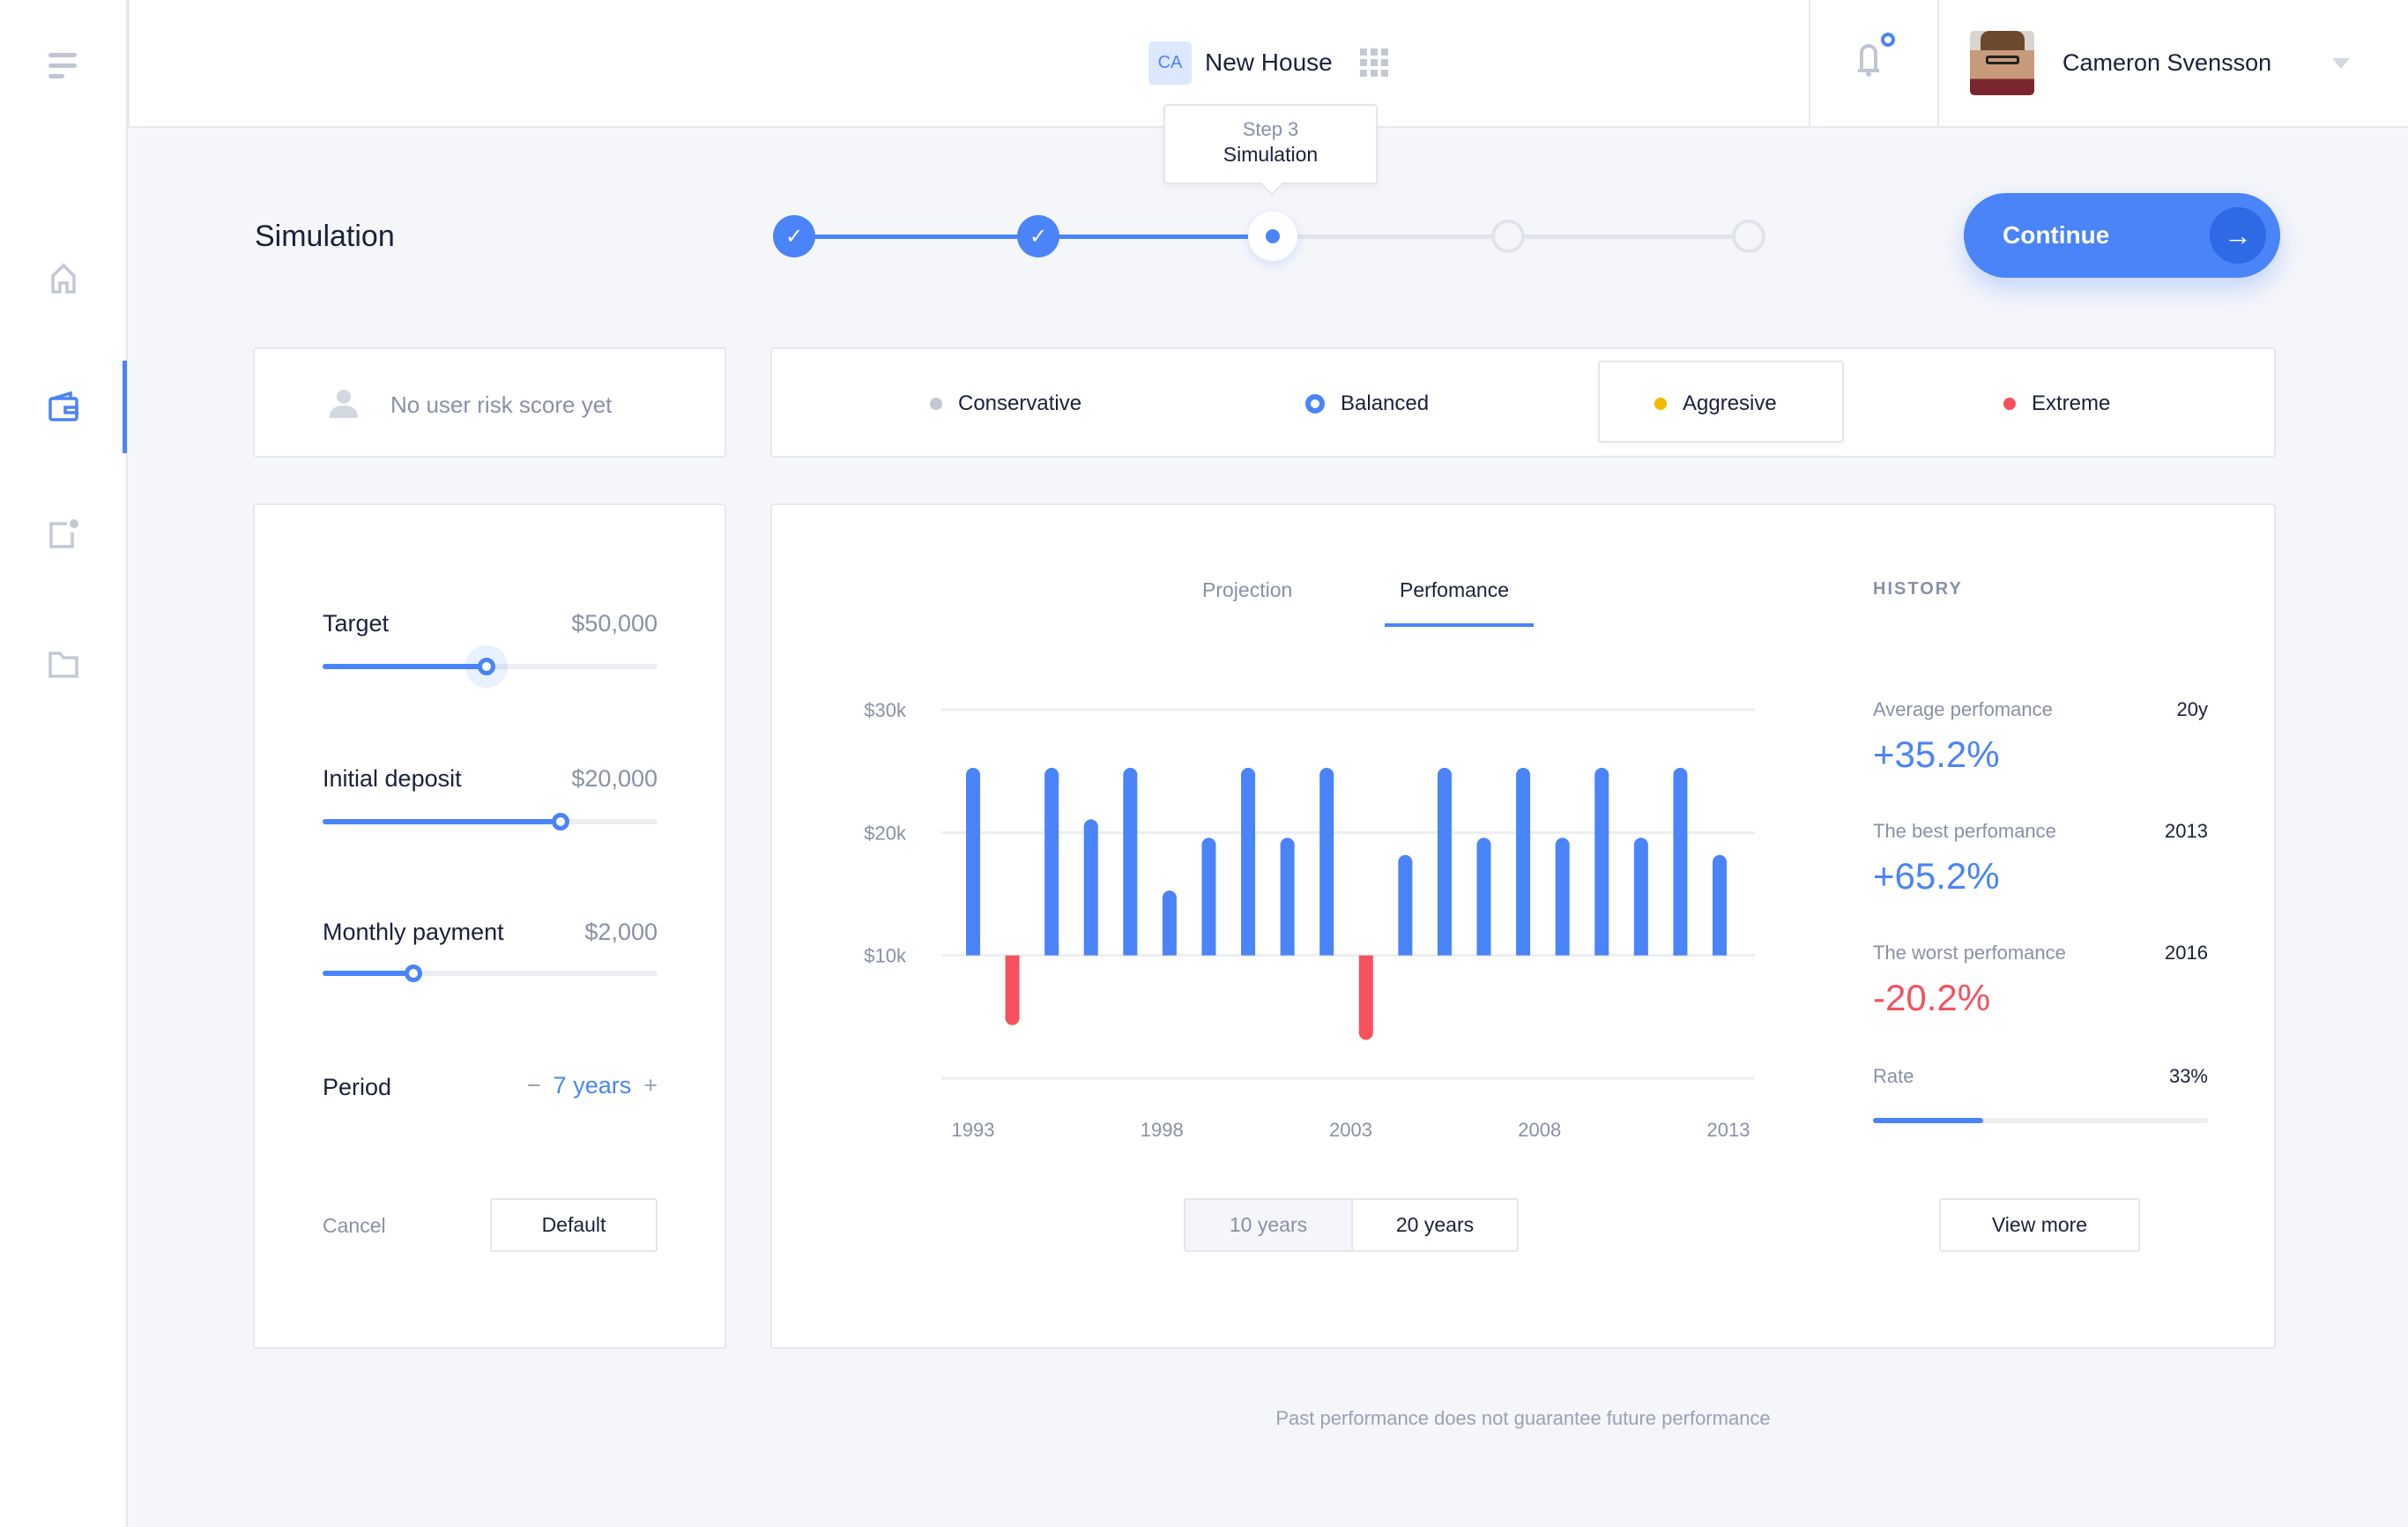  I want to click on period-label: Period, so click(357, 1087).